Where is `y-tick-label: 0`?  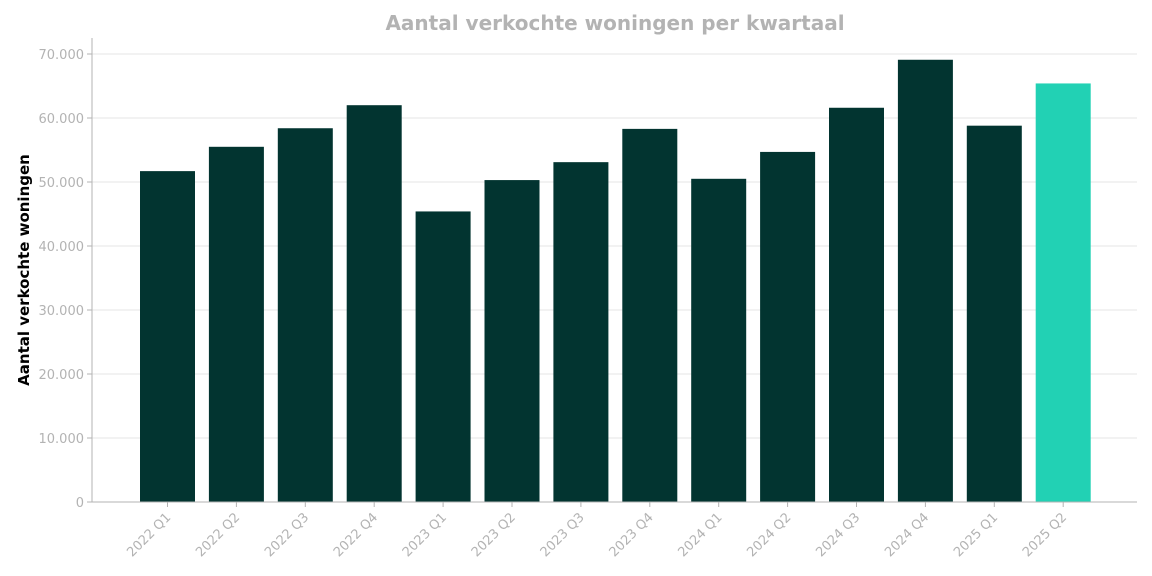
y-tick-label: 0 is located at coordinates (80, 503).